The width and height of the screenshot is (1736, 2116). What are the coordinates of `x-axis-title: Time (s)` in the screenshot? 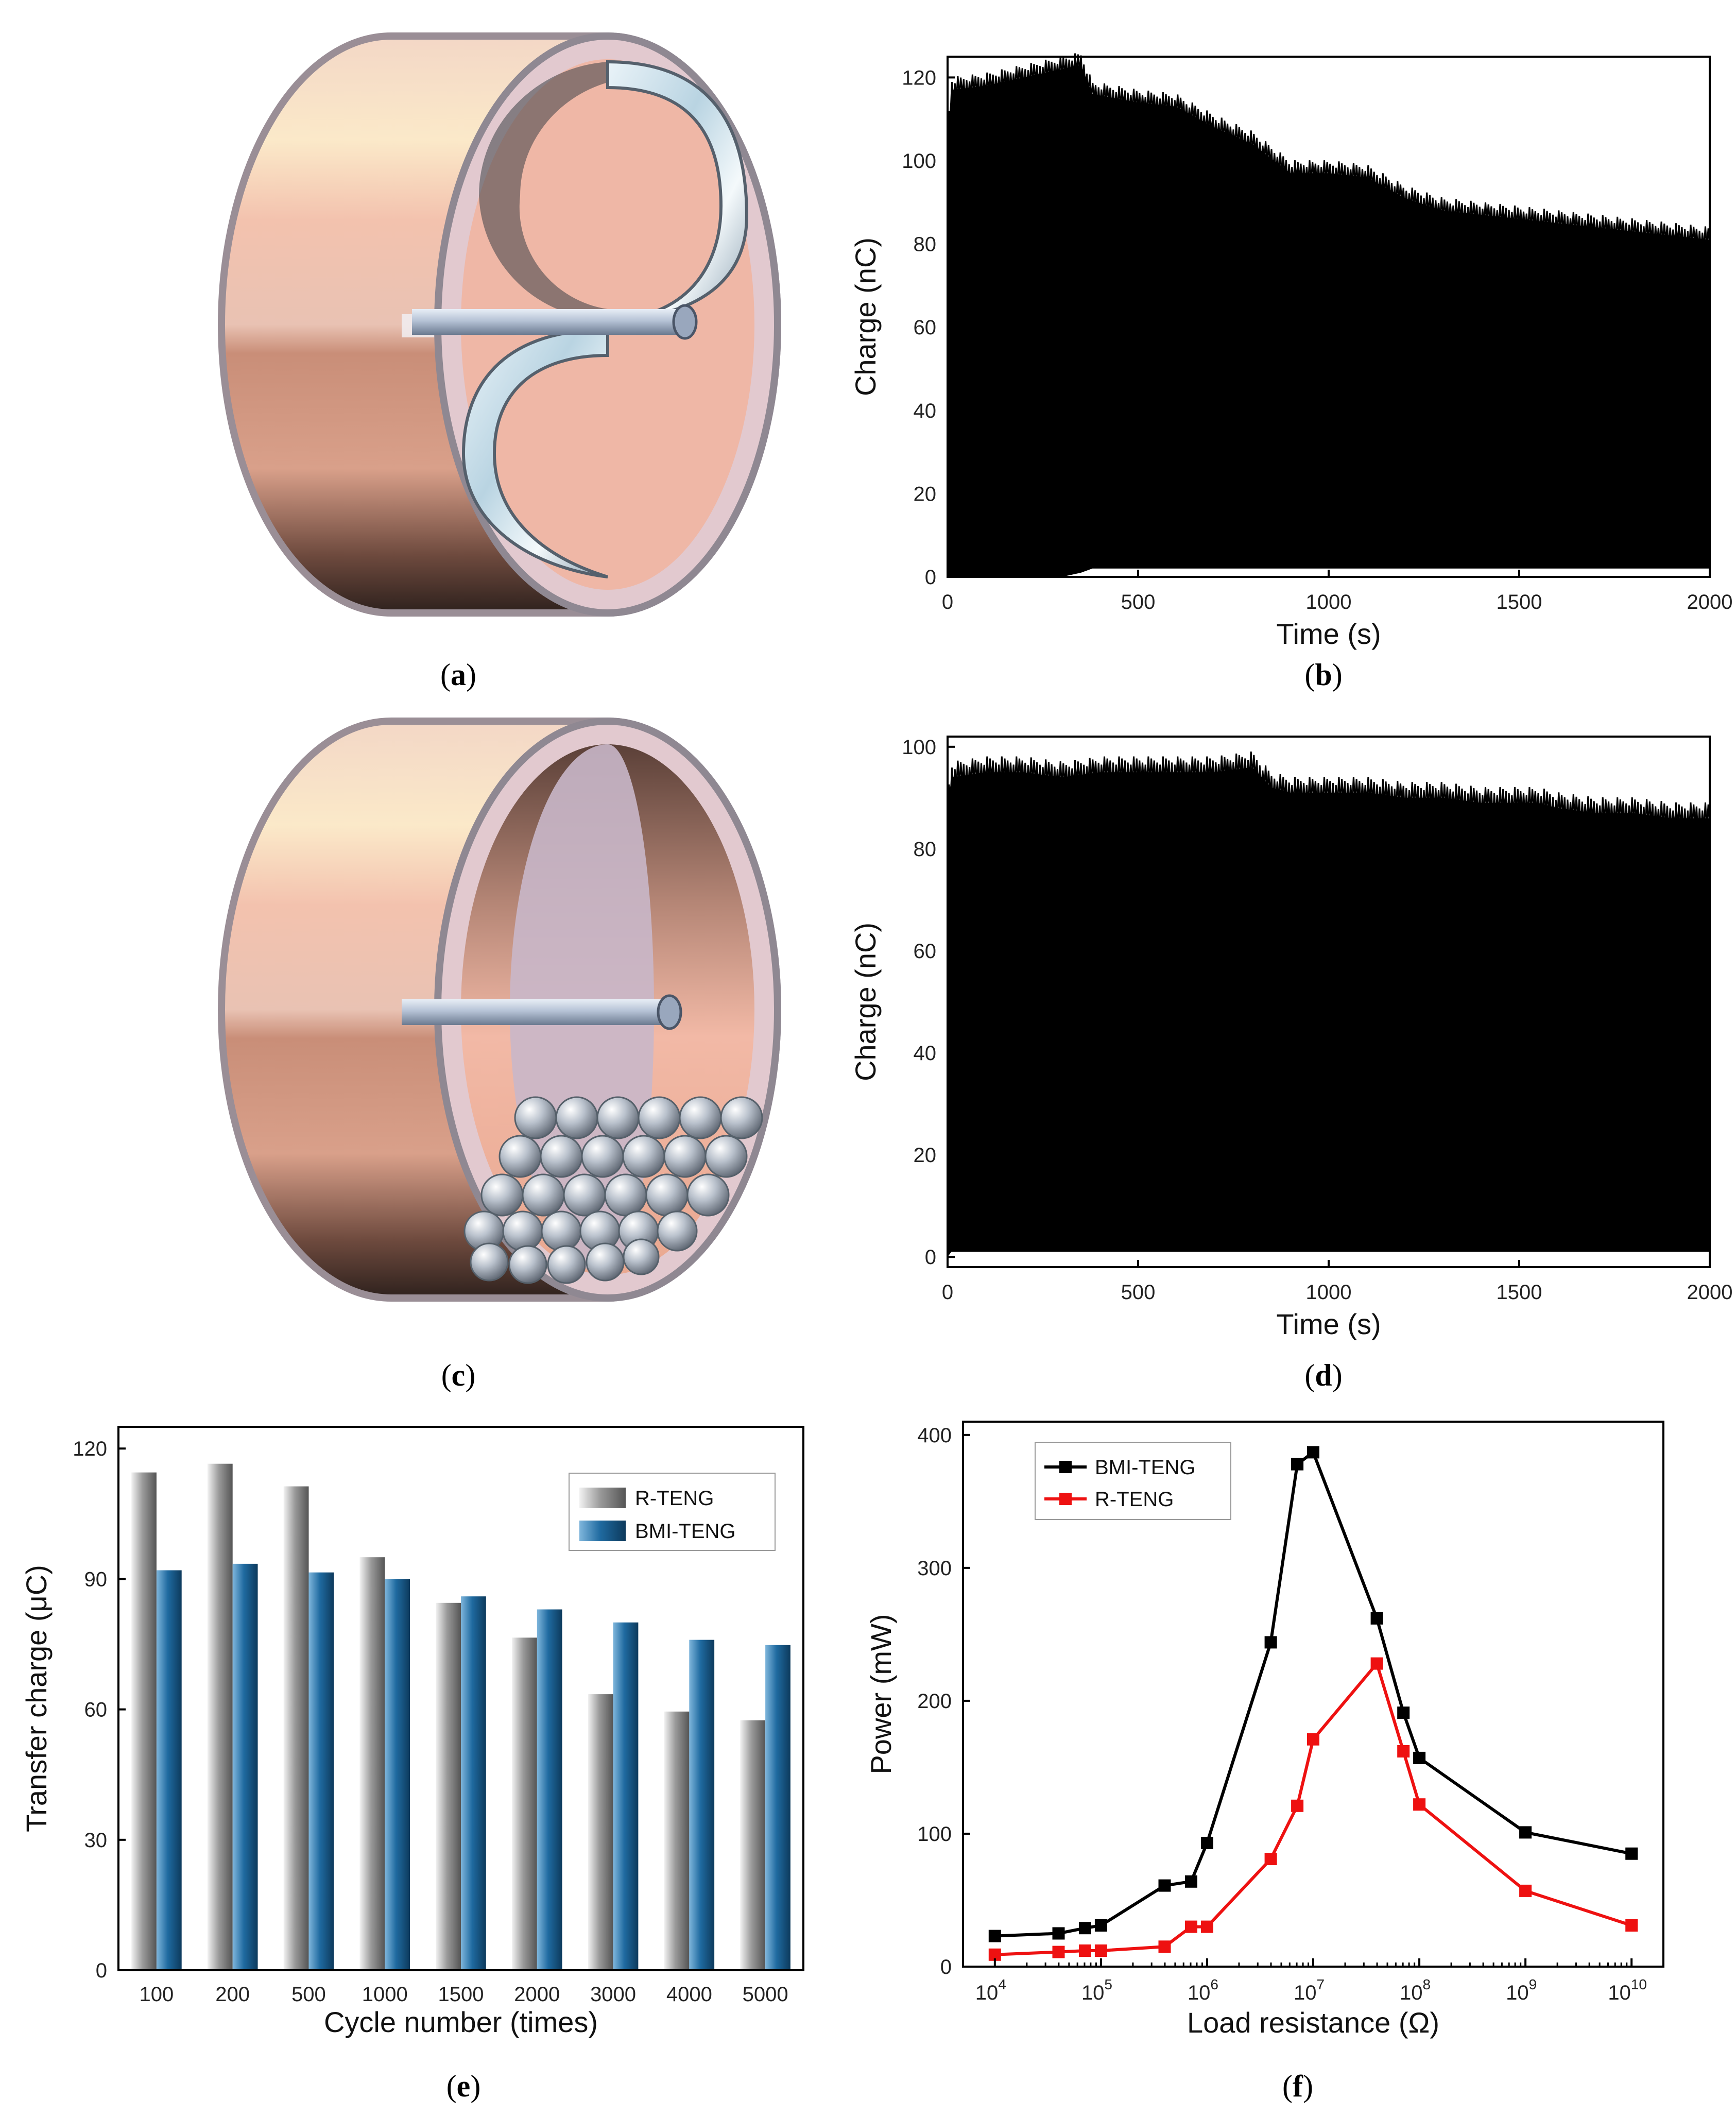 It's located at (1329, 1324).